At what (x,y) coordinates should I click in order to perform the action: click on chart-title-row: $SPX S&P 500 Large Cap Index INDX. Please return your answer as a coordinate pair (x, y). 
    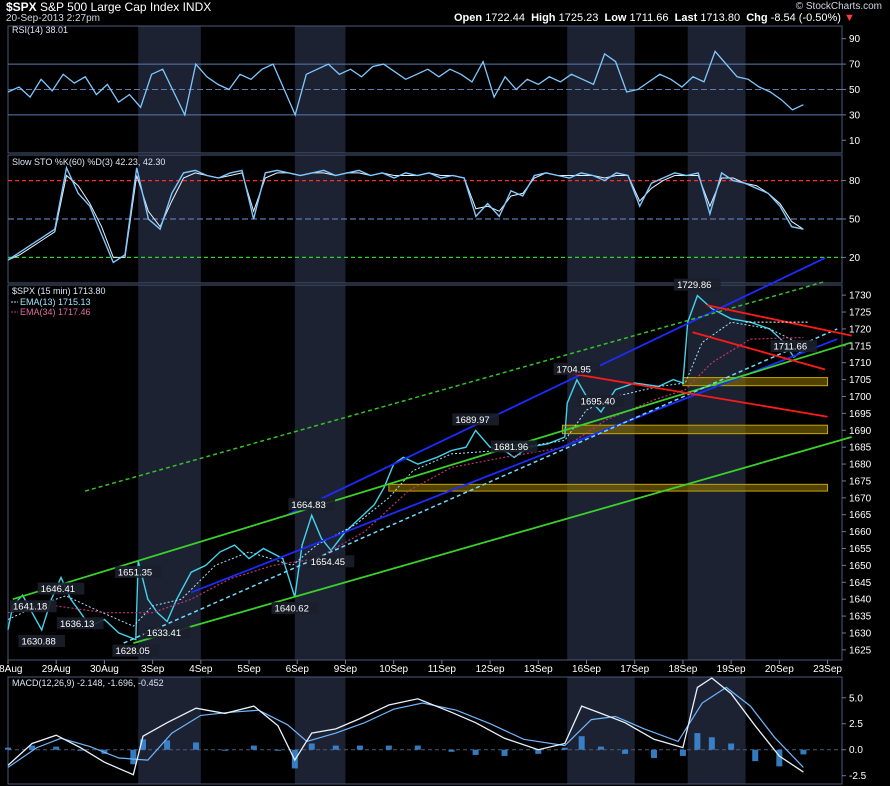
    Looking at the image, I should click on (108, 7).